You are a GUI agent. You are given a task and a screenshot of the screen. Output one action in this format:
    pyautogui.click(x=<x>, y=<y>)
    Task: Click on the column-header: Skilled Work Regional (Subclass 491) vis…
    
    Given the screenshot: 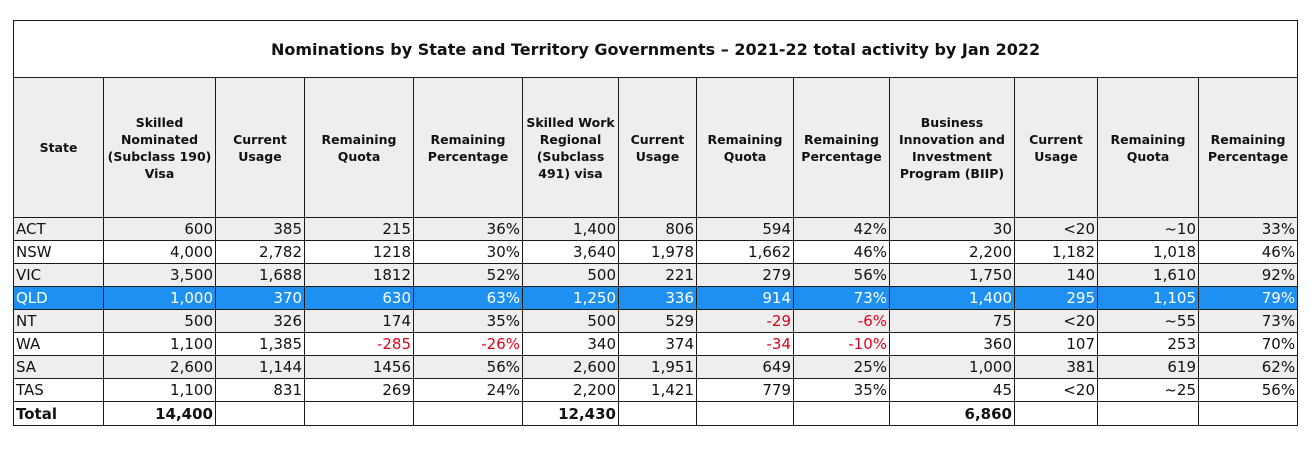 What is the action you would take?
    pyautogui.click(x=570, y=147)
    